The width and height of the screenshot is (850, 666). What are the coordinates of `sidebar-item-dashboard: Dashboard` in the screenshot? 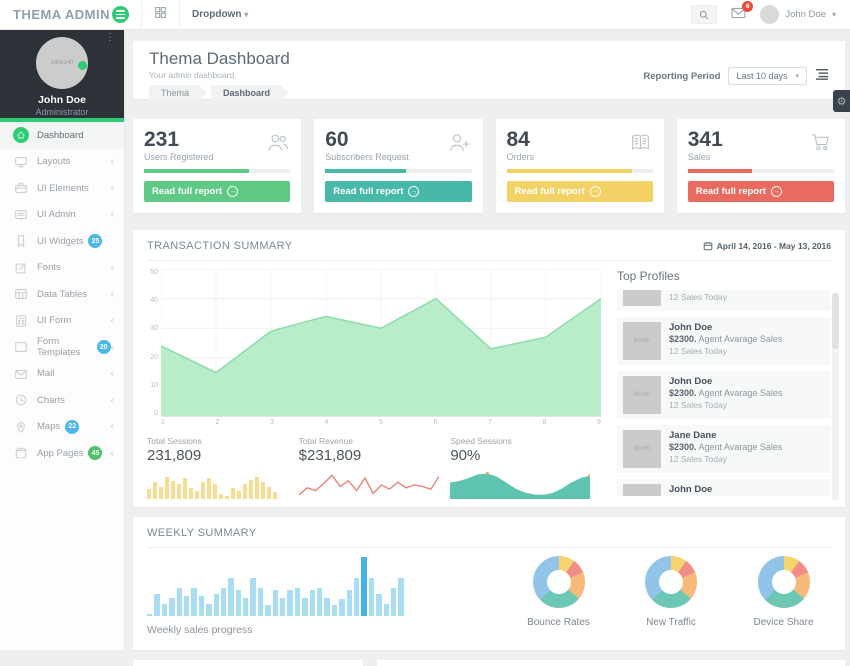 It's located at (62, 135).